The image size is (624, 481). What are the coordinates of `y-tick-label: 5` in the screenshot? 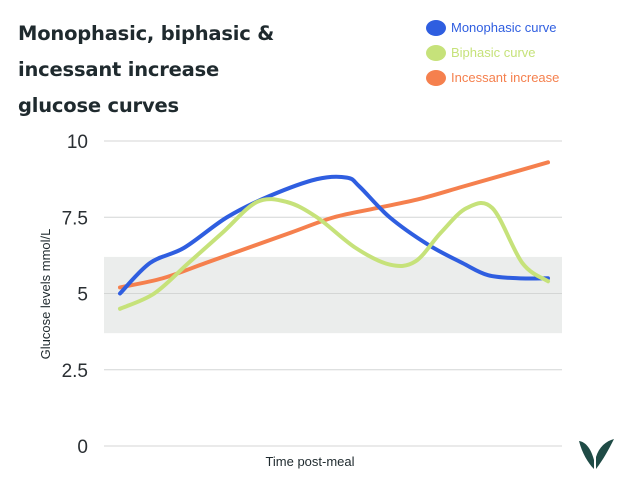 It's located at (82, 295).